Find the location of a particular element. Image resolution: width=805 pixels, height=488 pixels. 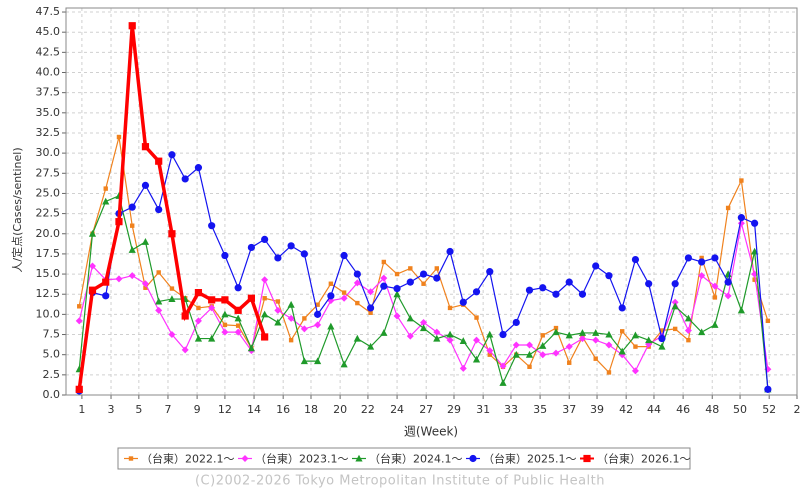

y-tick-label: 2.5 is located at coordinates (52, 374).